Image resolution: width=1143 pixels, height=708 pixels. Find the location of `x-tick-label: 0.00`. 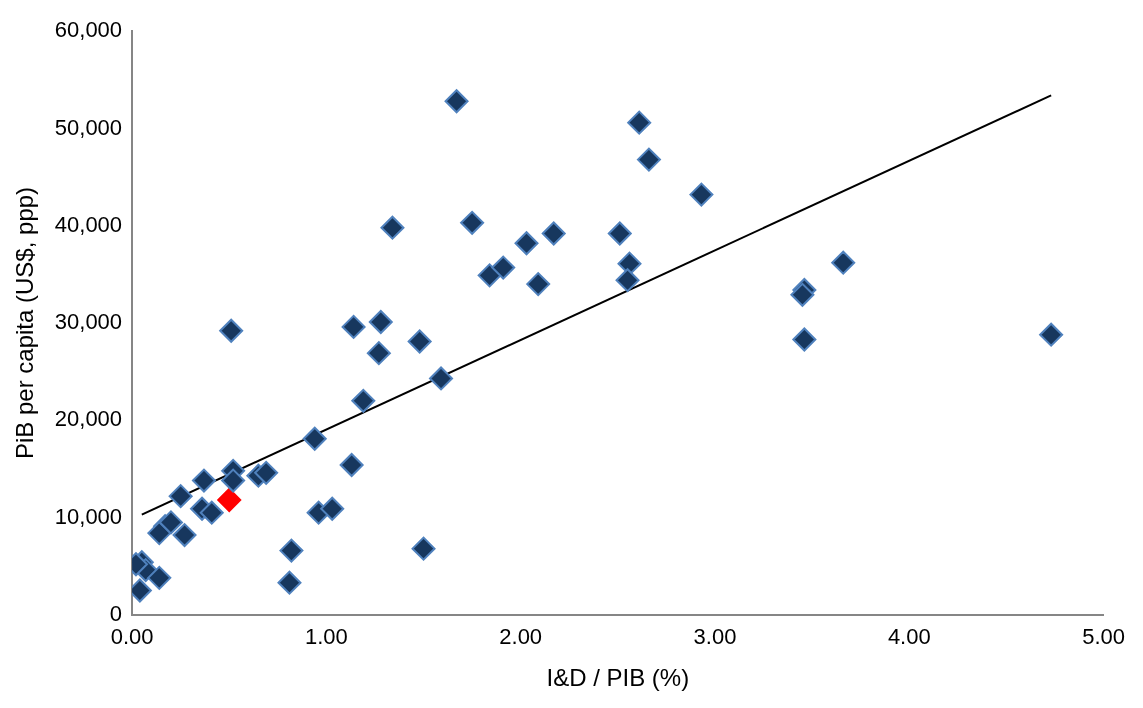

x-tick-label: 0.00 is located at coordinates (132, 637).